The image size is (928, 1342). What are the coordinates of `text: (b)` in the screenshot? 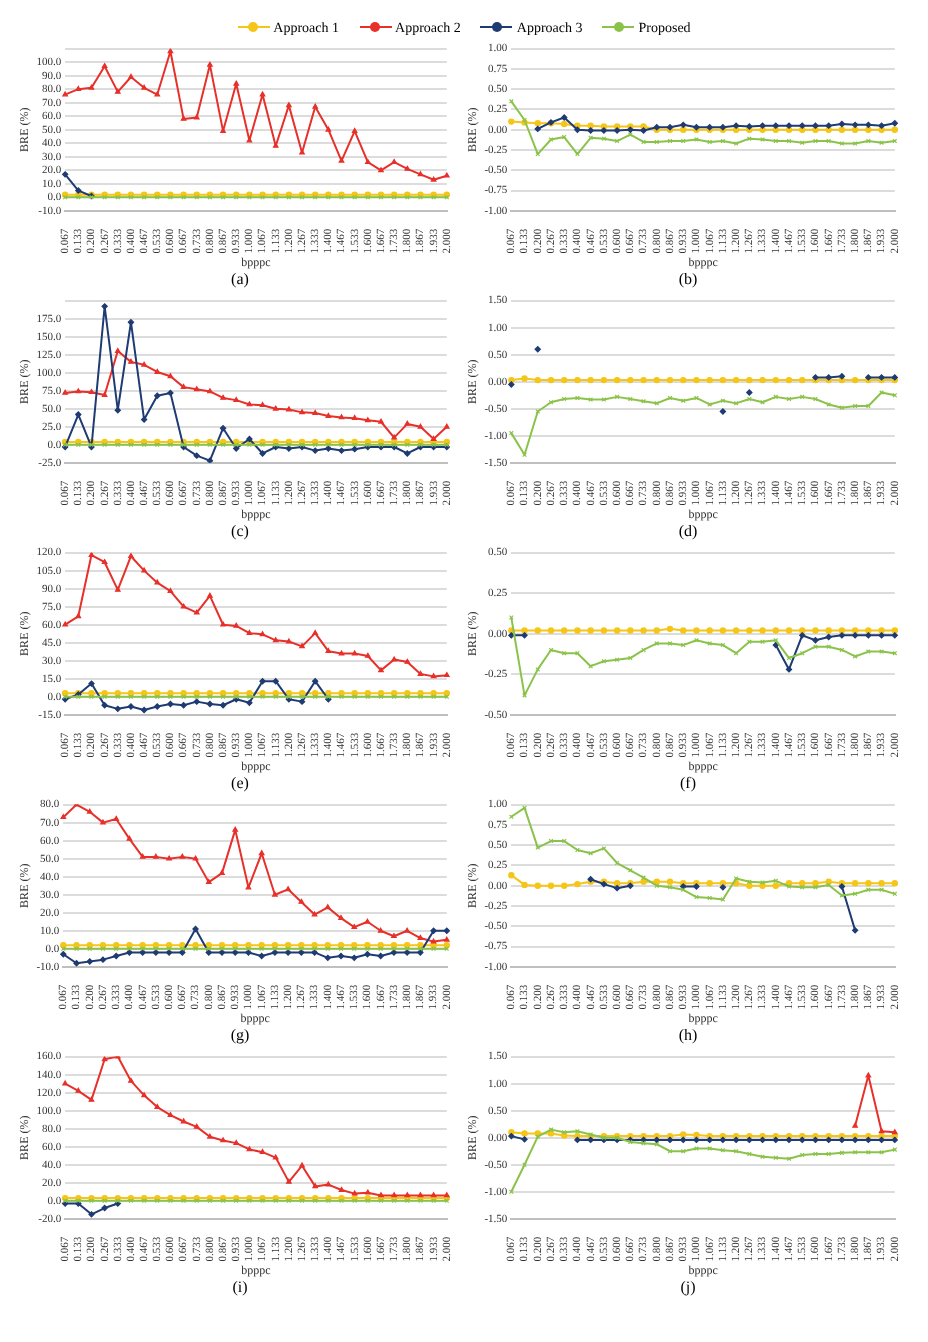 It's located at (688, 279).